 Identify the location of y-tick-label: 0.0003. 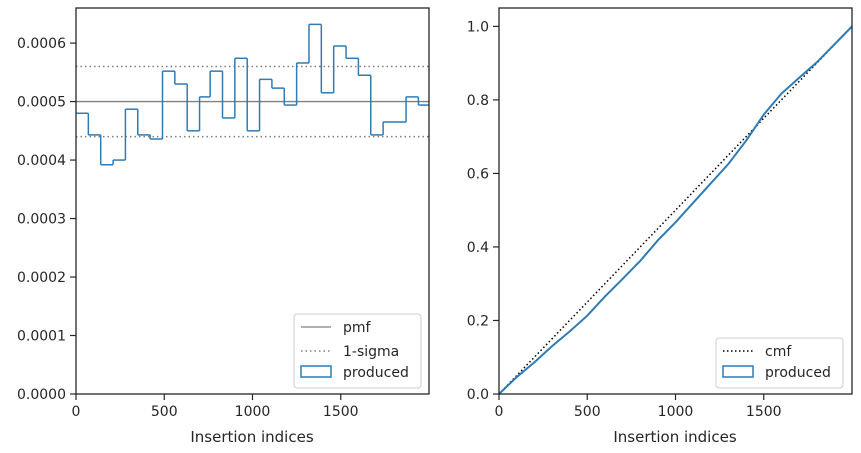
(41, 220).